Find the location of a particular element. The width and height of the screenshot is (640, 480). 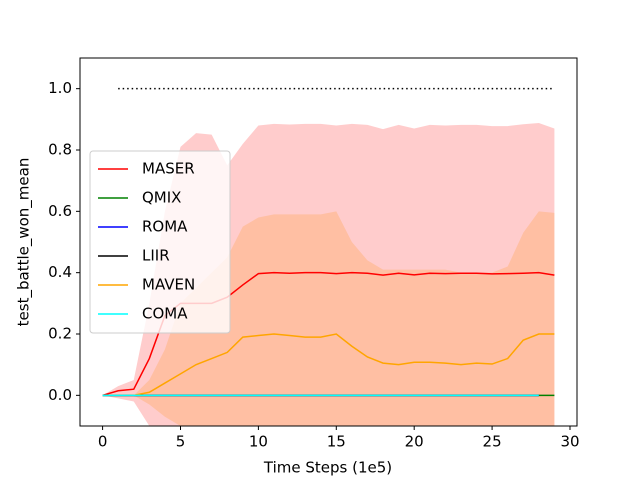

y-tick-label: 0.0 is located at coordinates (60, 395).